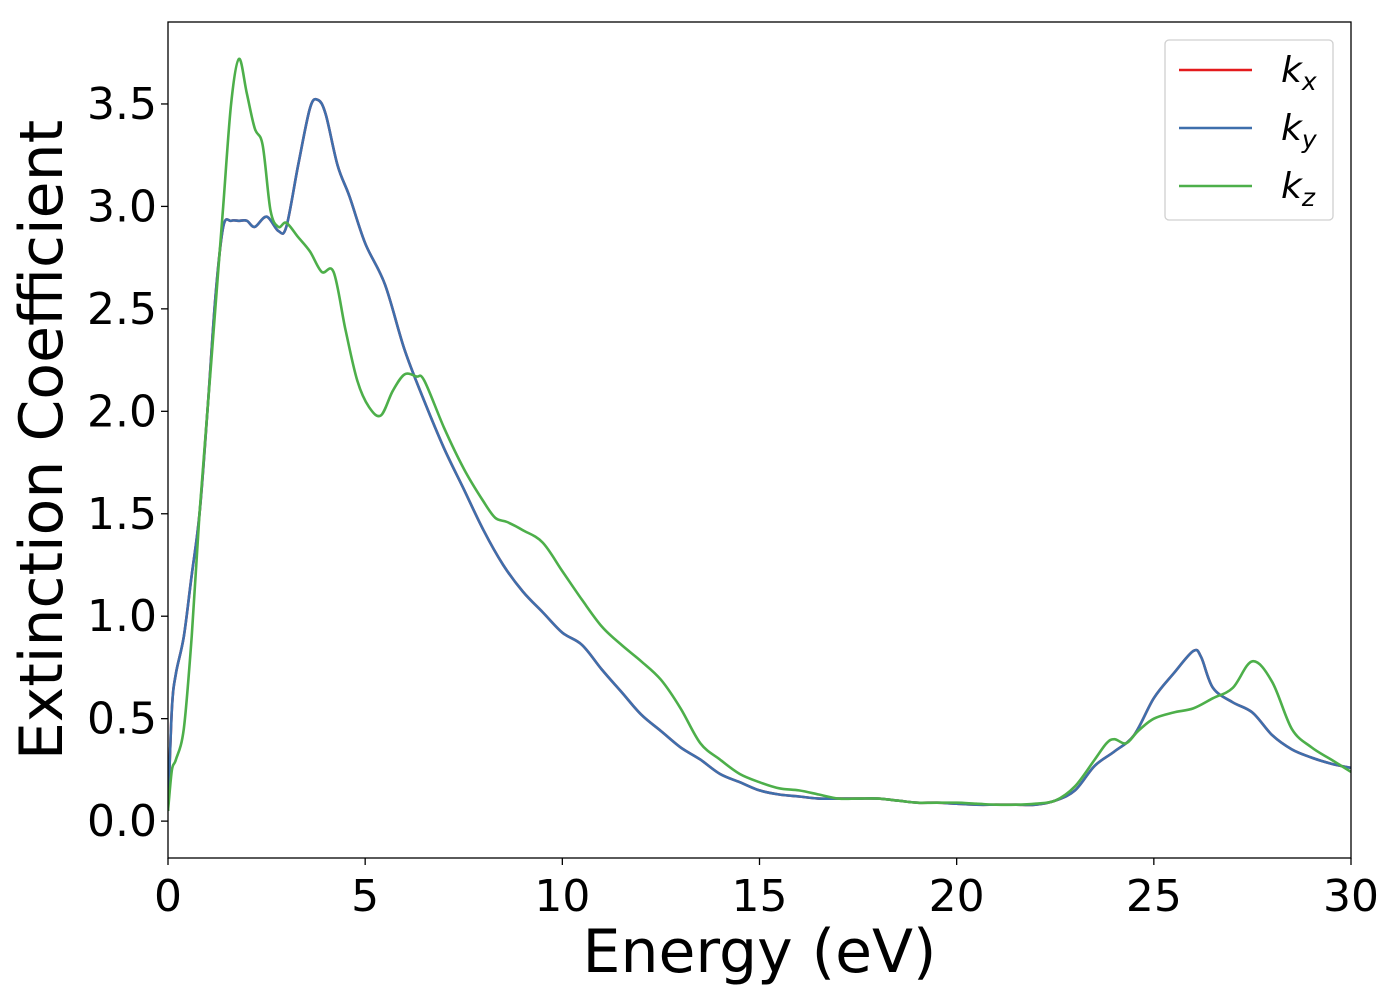 This screenshot has height=1000, width=1400. I want to click on legend: kx ky kz, so click(1249, 130).